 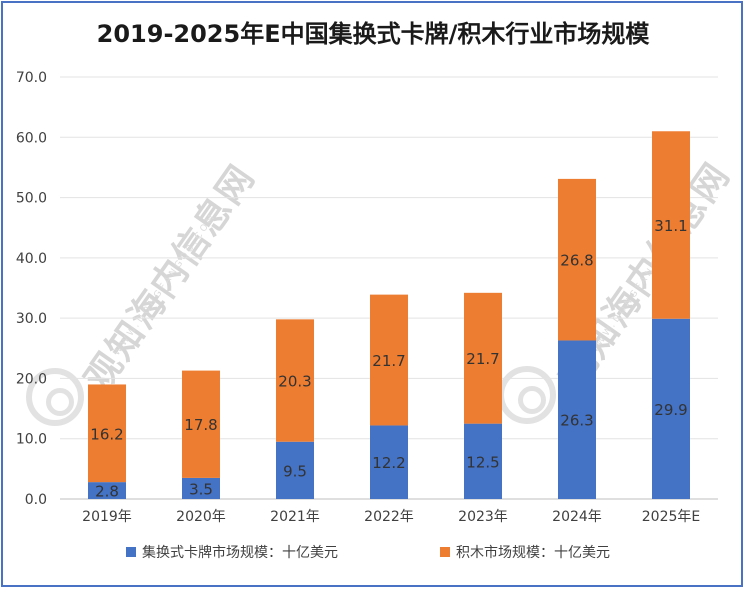 What do you see at coordinates (31, 259) in the screenshot?
I see `y-tick-label: 40.0` at bounding box center [31, 259].